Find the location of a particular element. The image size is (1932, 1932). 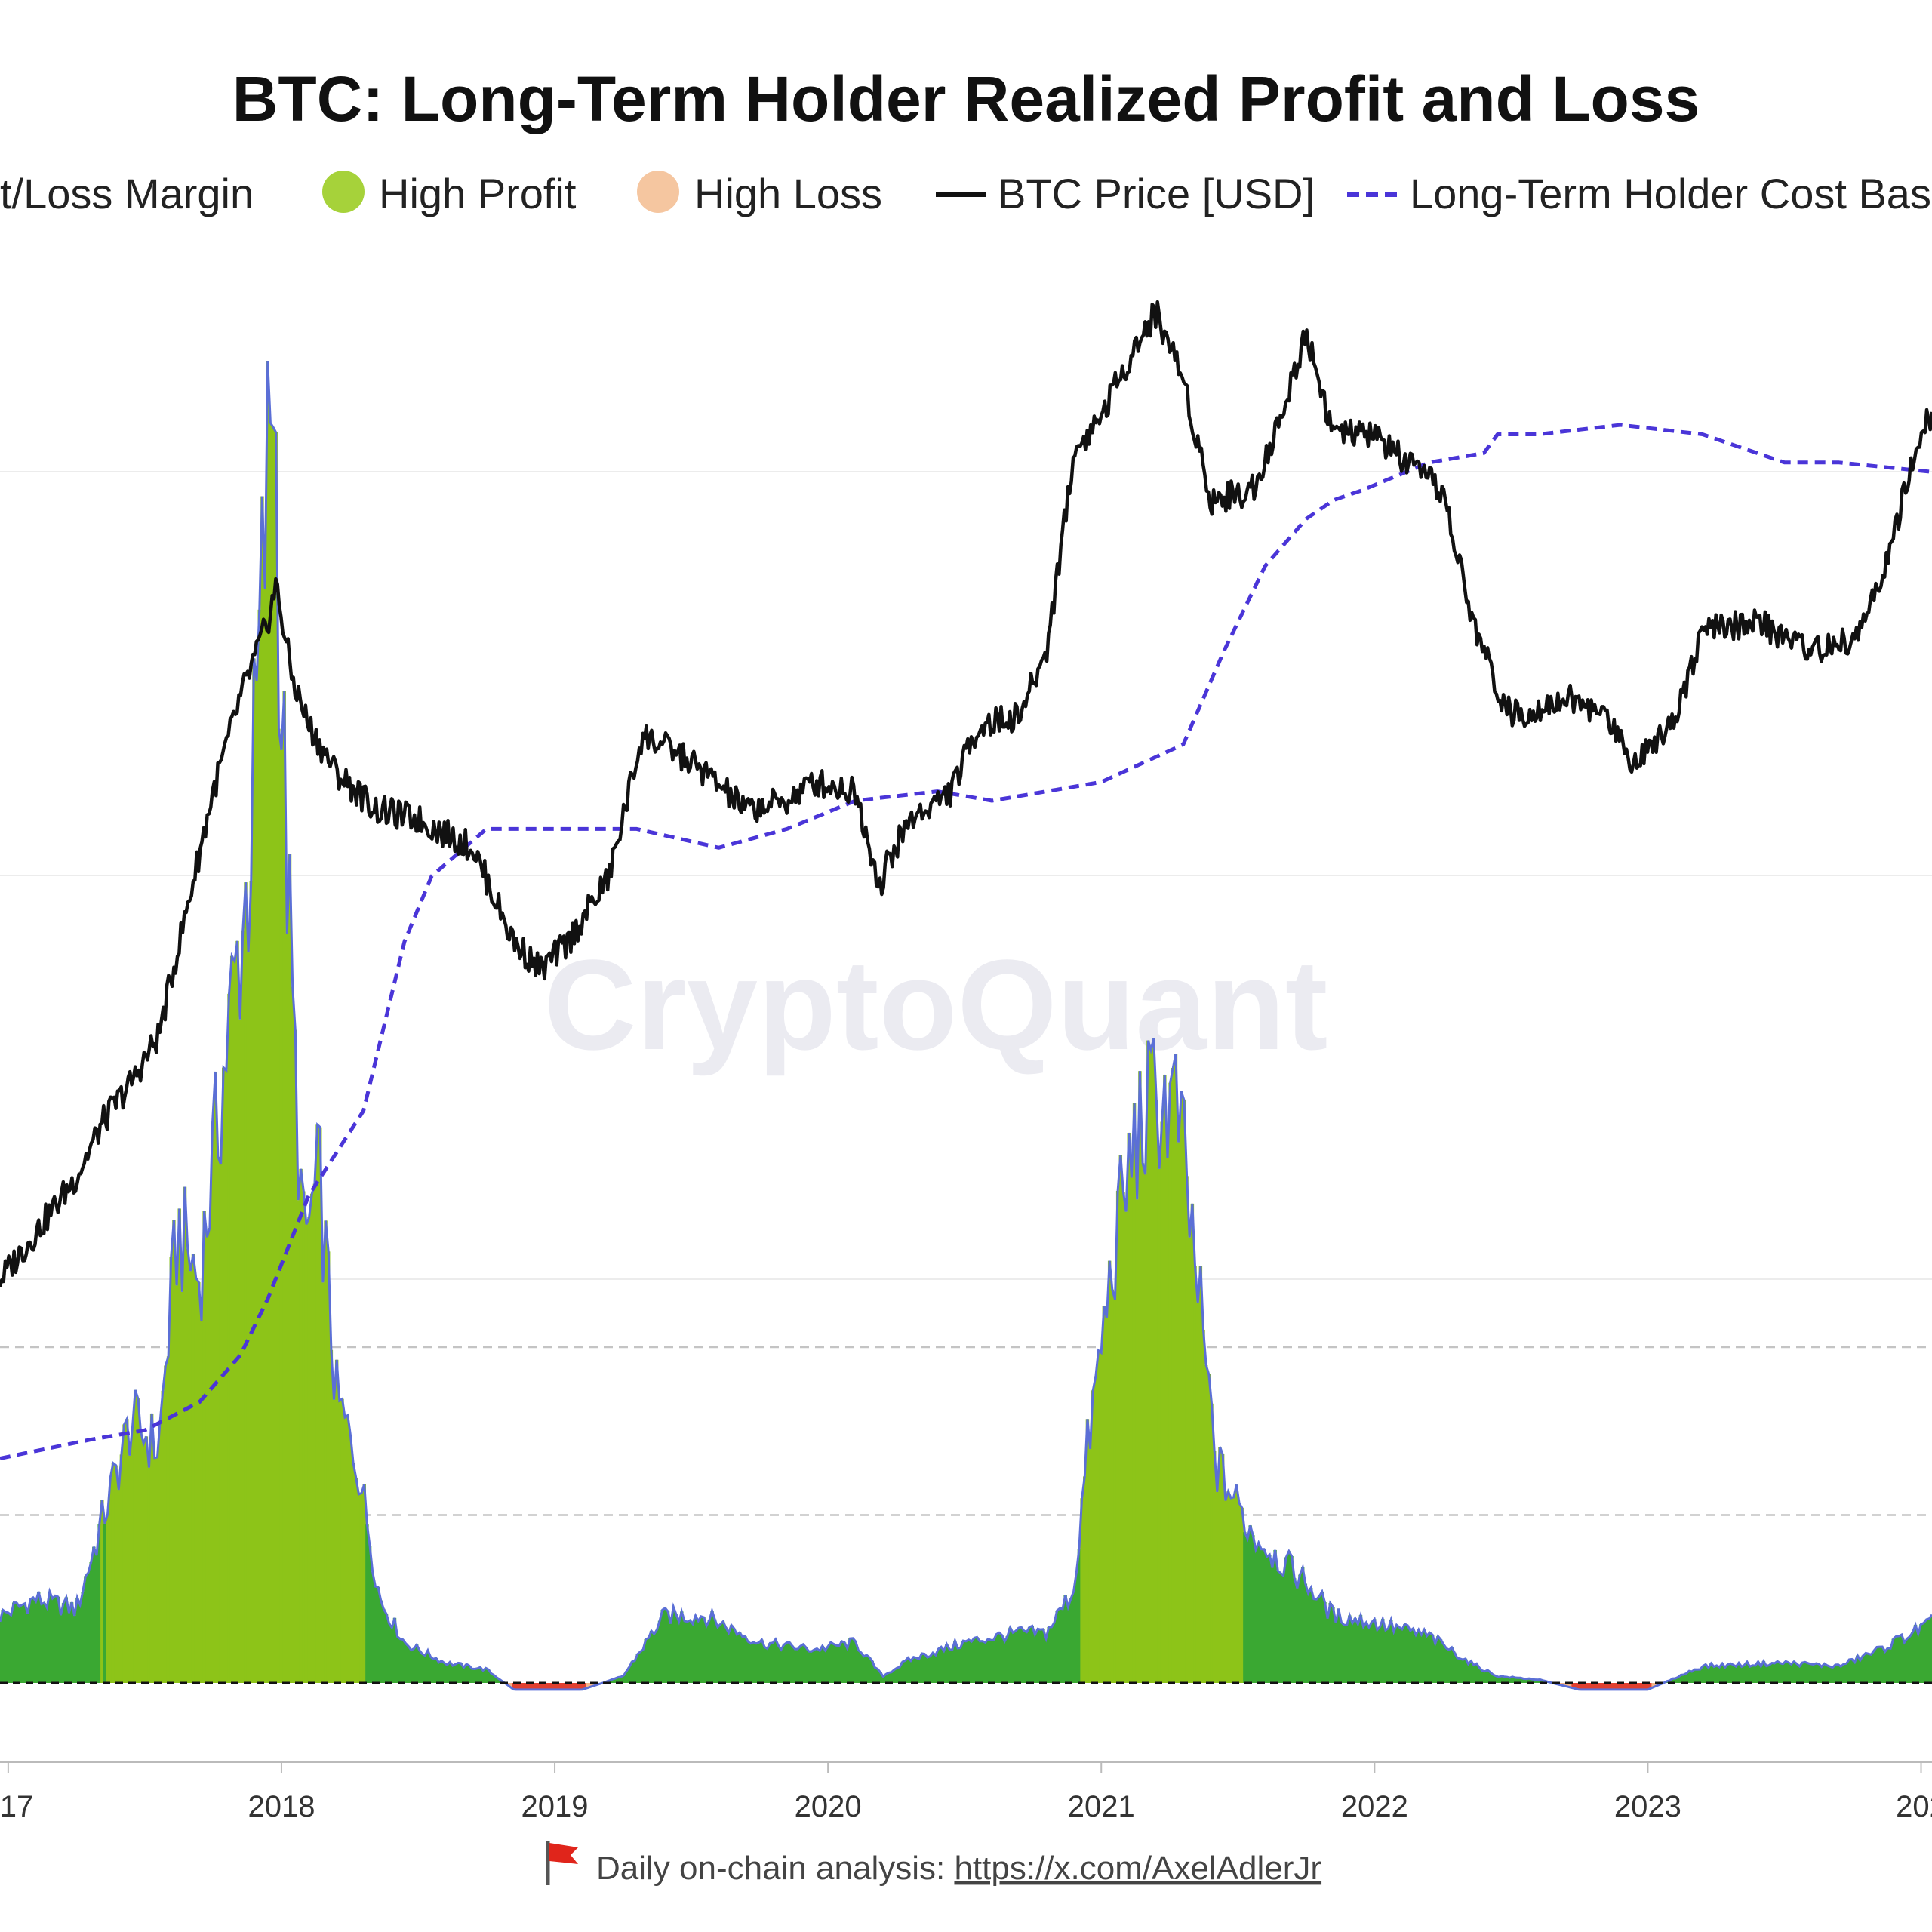

footer-link: https://x.com/AxelAdlerJr is located at coordinates (1137, 1868).